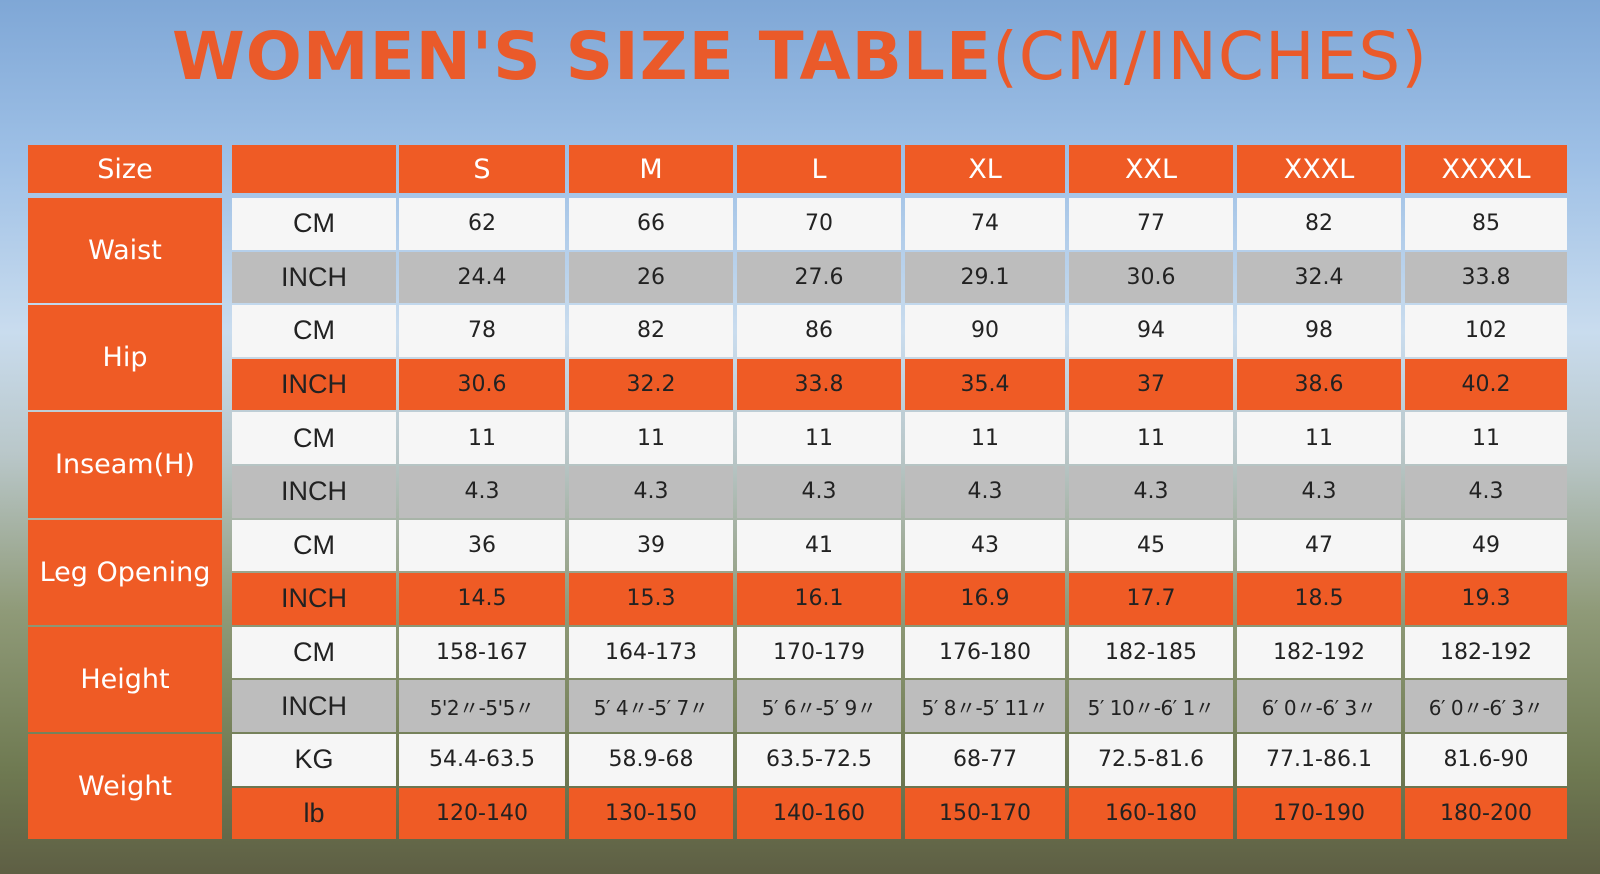 The width and height of the screenshot is (1600, 874). What do you see at coordinates (819, 169) in the screenshot?
I see `size-header-l: L` at bounding box center [819, 169].